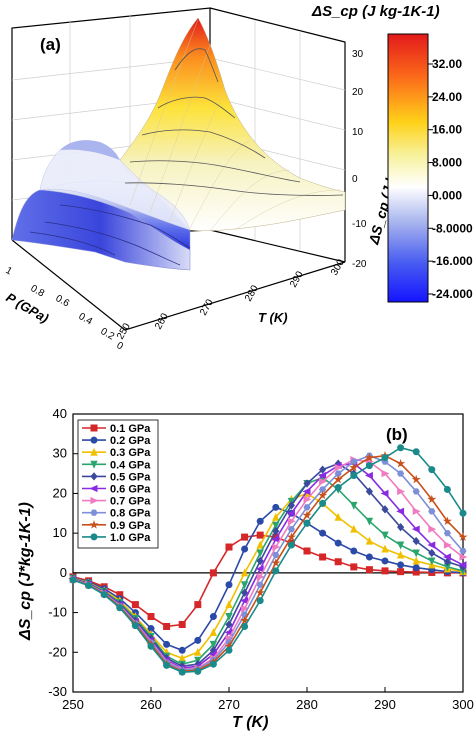 The image size is (474, 735). Describe the element at coordinates (60, 413) in the screenshot. I see `y-tick-label: 40` at that location.